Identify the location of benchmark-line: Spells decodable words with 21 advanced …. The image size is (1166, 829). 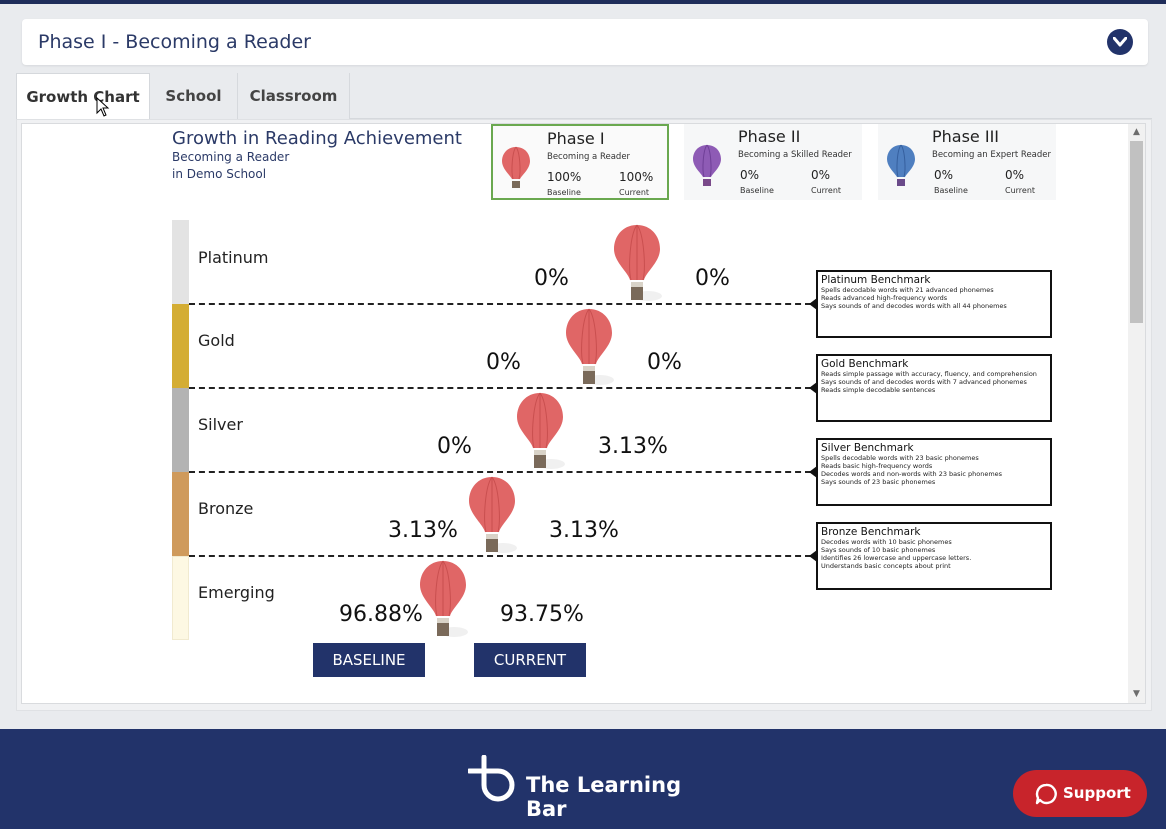
(907, 290).